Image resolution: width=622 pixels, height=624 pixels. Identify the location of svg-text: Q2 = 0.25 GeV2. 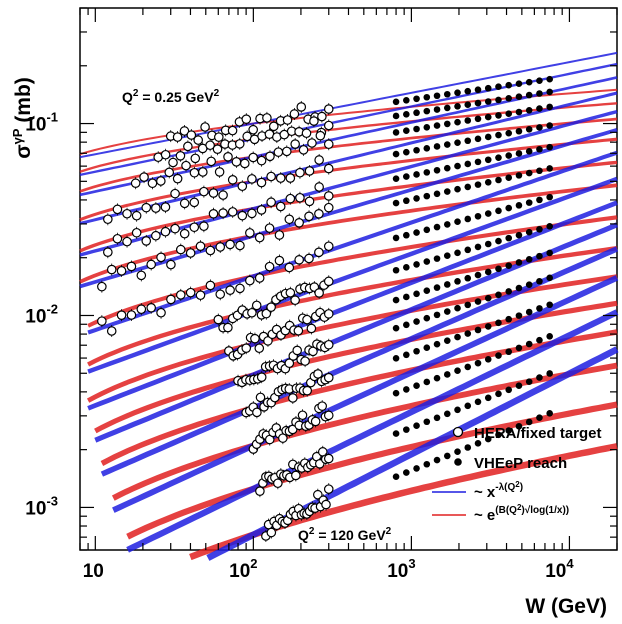
(171, 96).